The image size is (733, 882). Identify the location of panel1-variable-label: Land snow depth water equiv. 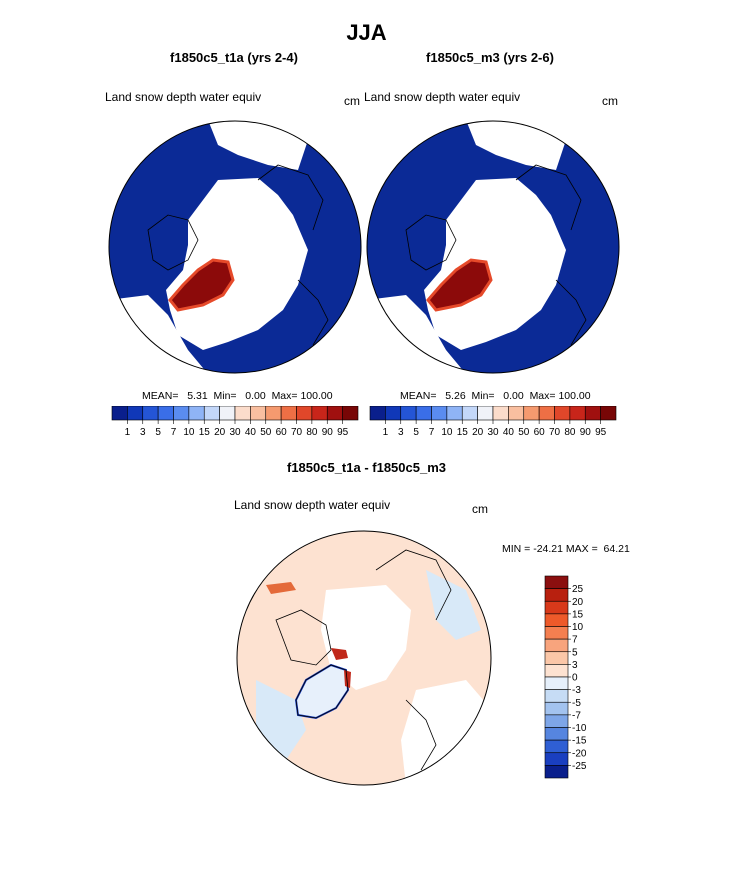
(183, 97).